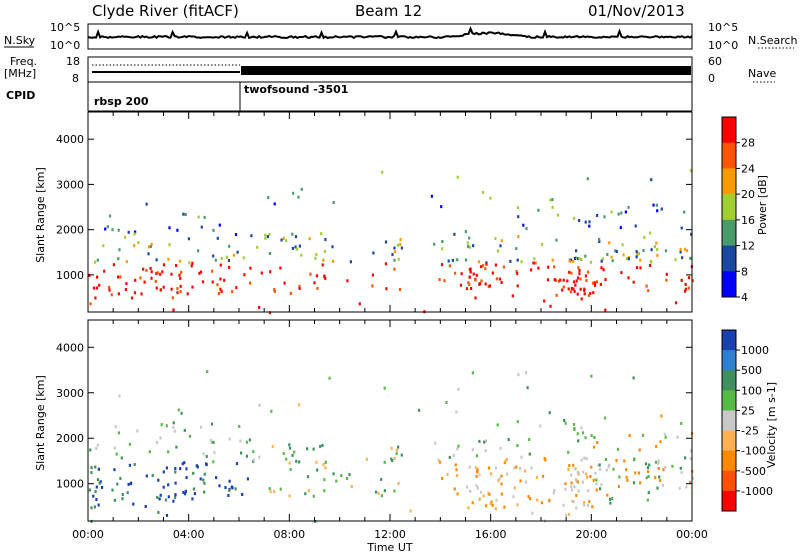  What do you see at coordinates (289, 534) in the screenshot?
I see `x-tick-label: 08:00` at bounding box center [289, 534].